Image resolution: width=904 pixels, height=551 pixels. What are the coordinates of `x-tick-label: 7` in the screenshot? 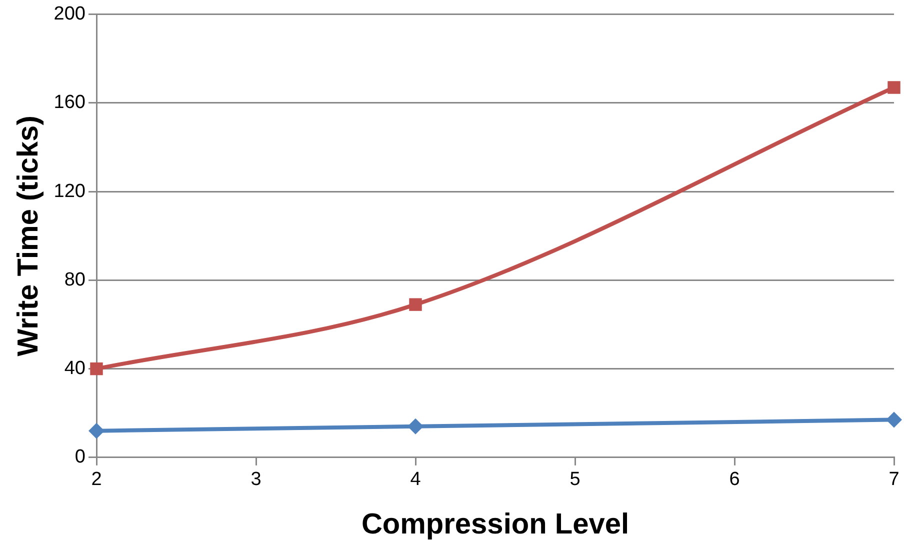 It's located at (894, 479).